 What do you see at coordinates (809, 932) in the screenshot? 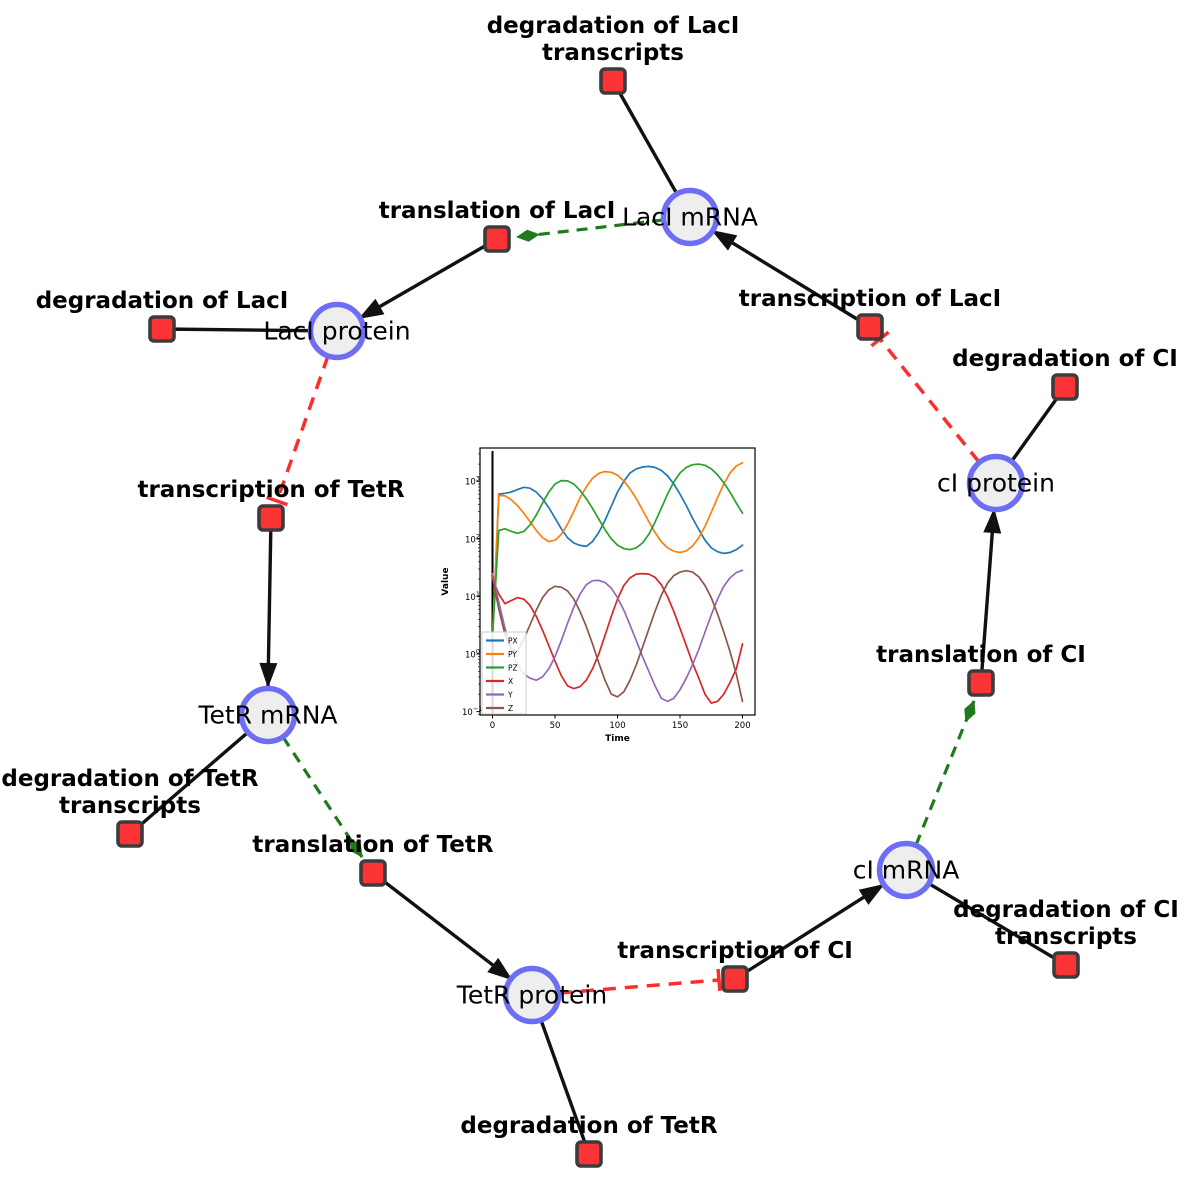
I see `edge-transcription-of-ci-product` at bounding box center [809, 932].